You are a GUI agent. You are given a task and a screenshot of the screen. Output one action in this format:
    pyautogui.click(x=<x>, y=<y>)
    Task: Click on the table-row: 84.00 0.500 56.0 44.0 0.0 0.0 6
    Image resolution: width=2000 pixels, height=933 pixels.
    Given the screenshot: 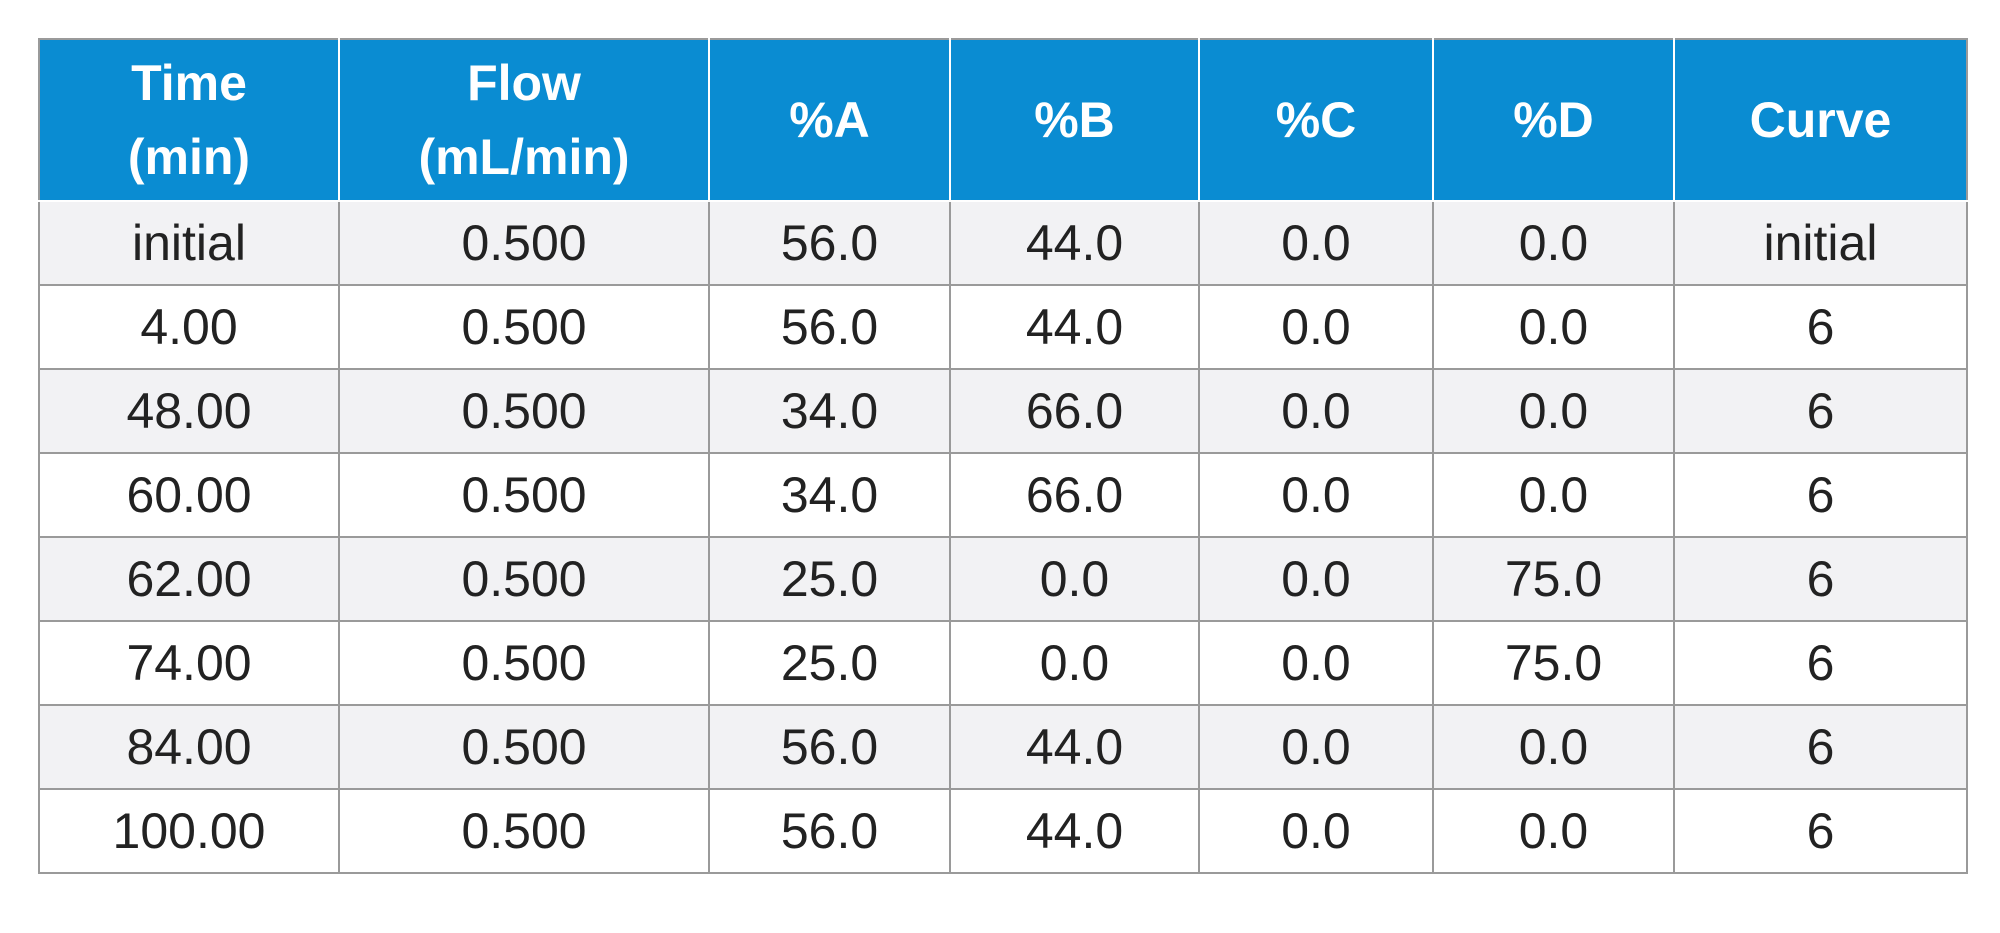 What is the action you would take?
    pyautogui.click(x=1003, y=747)
    